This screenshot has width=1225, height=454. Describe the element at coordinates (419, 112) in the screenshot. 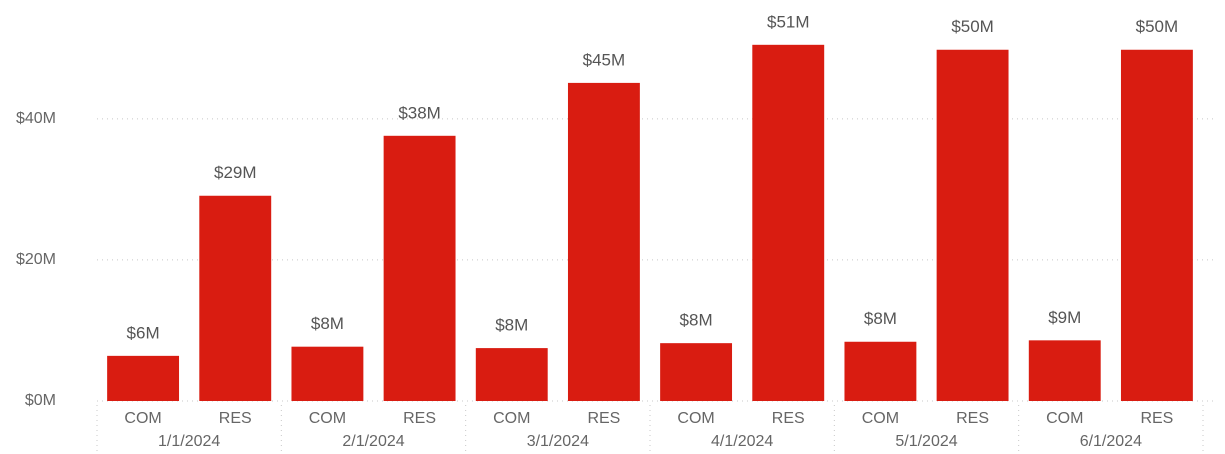

I see `value-label: $38M` at that location.